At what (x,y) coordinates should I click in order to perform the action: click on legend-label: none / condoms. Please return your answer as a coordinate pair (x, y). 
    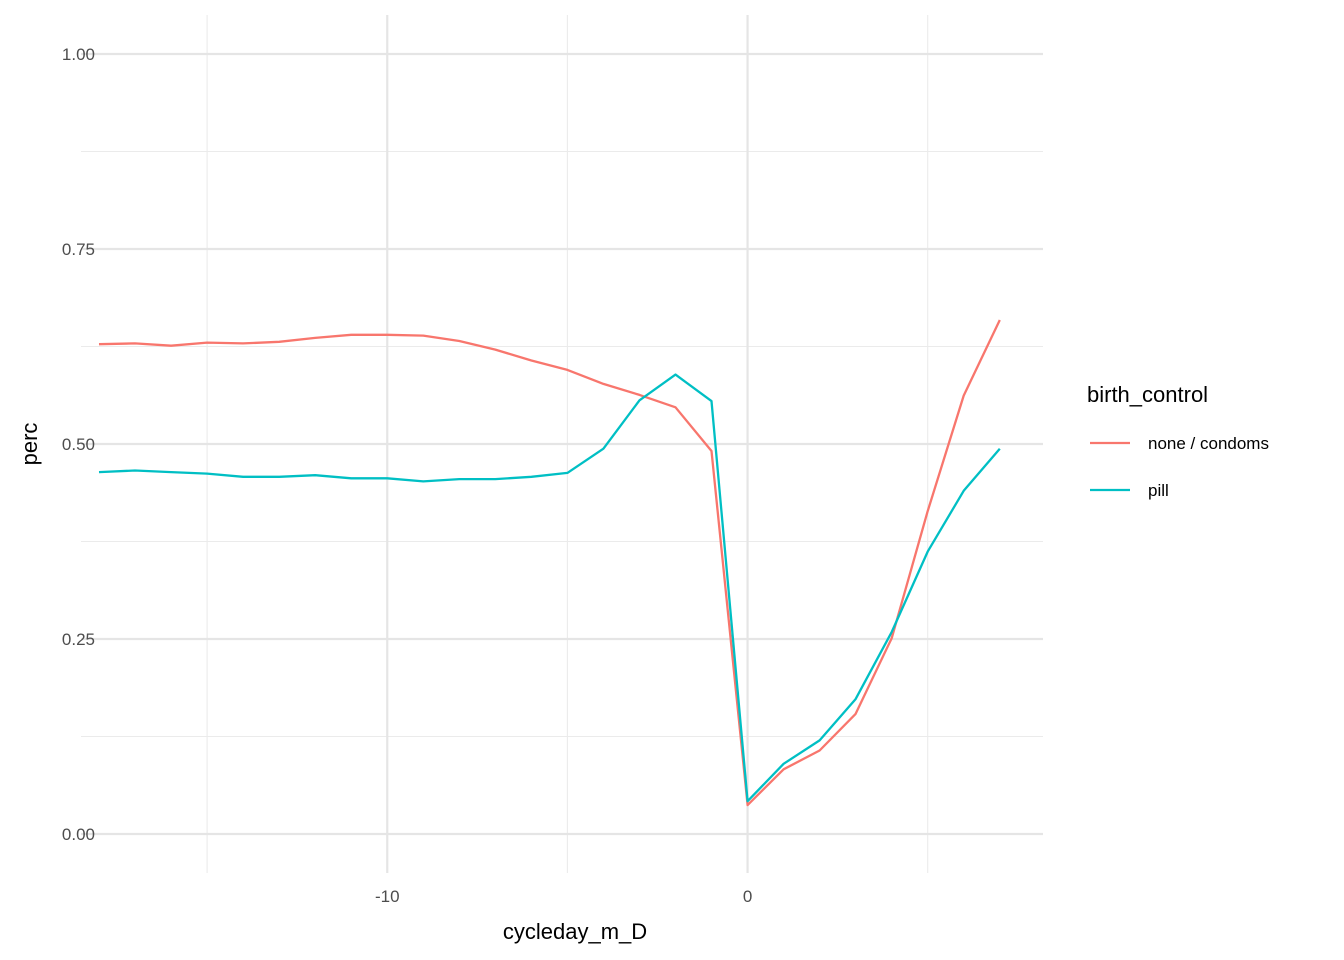
    Looking at the image, I should click on (1208, 443).